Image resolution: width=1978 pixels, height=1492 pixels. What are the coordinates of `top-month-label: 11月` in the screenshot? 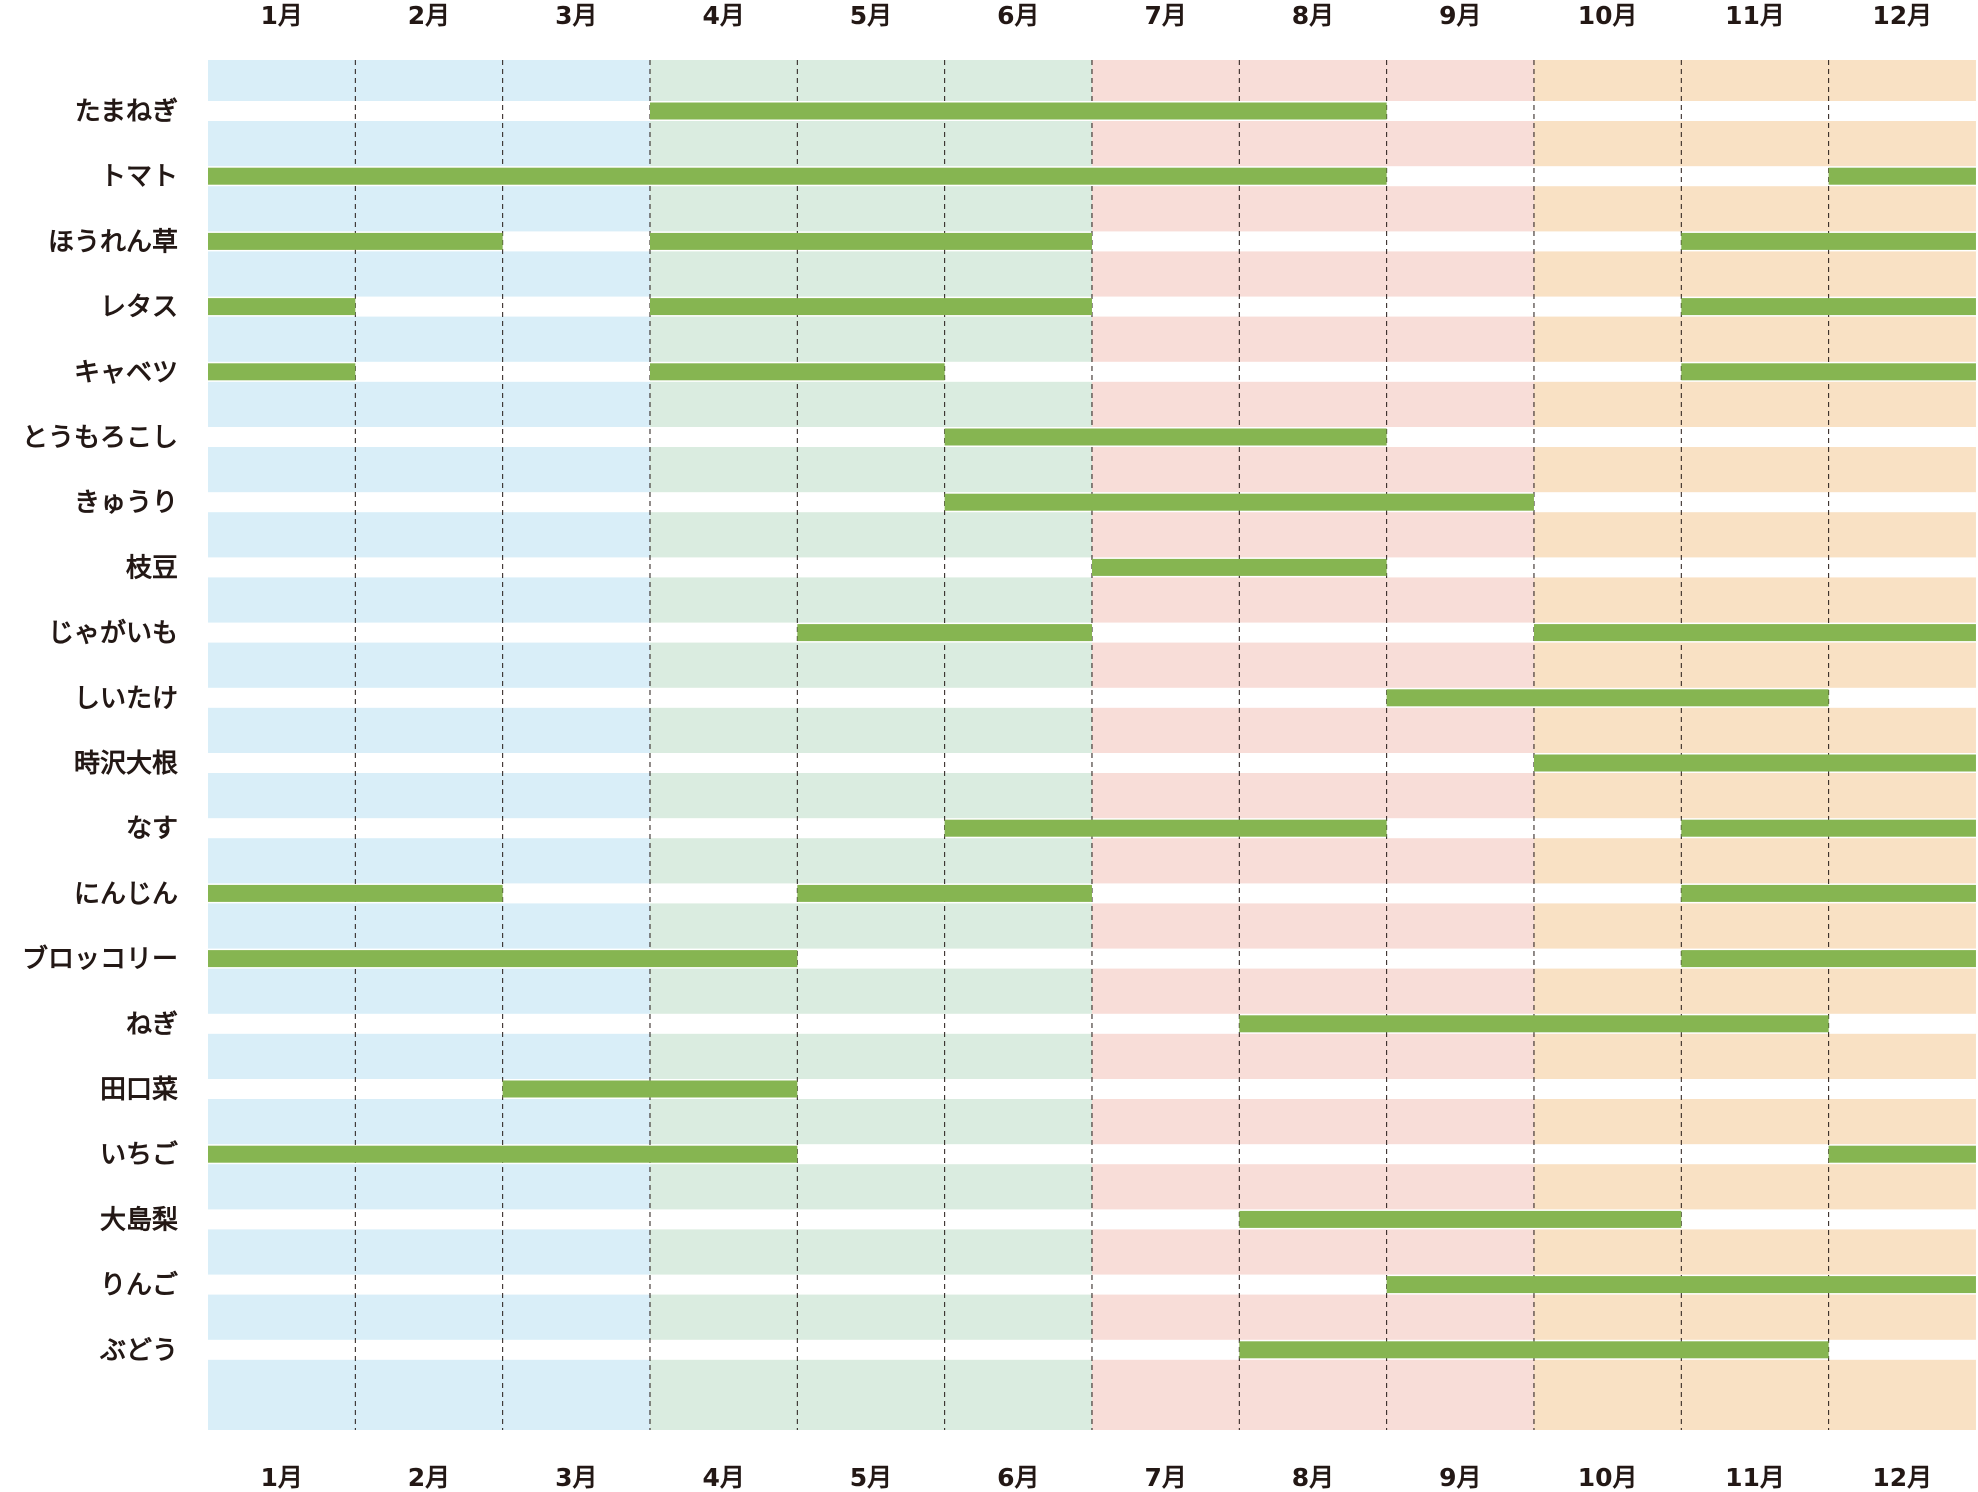 It's located at (1755, 15).